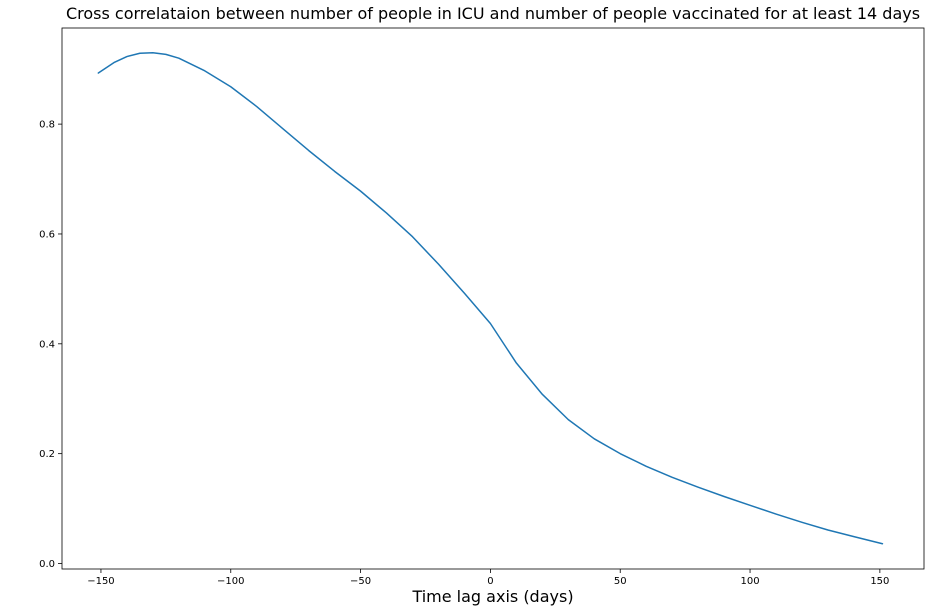 This screenshot has height=611, width=930. Describe the element at coordinates (230, 581) in the screenshot. I see `x-tick-label: −100` at that location.